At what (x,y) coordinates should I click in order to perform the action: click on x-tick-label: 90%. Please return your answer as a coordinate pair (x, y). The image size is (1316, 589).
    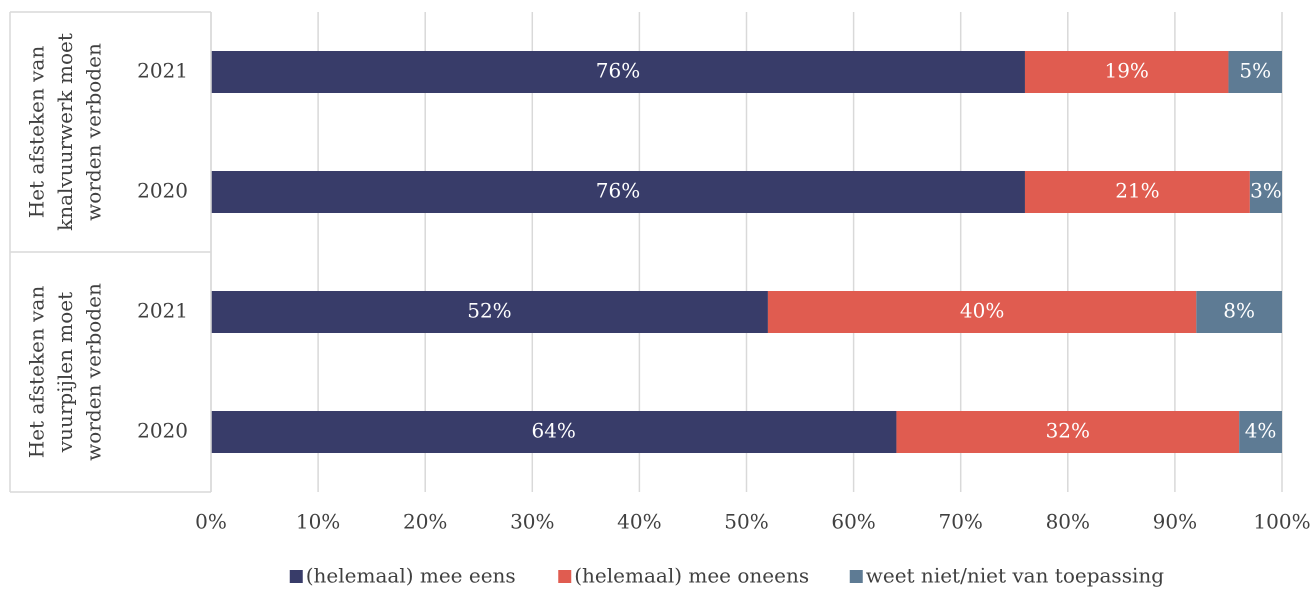
    Looking at the image, I should click on (1175, 522).